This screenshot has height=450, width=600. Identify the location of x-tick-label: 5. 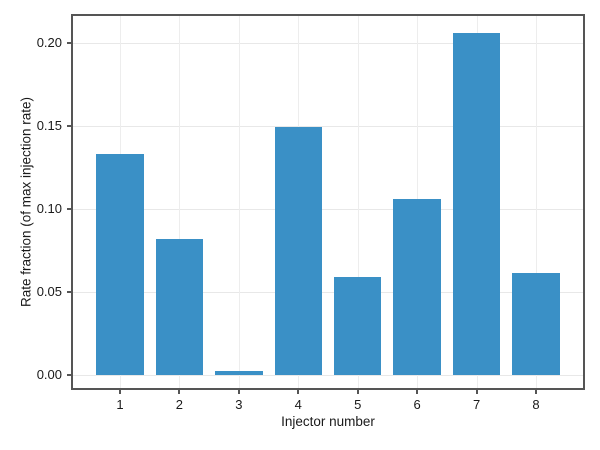
(358, 404).